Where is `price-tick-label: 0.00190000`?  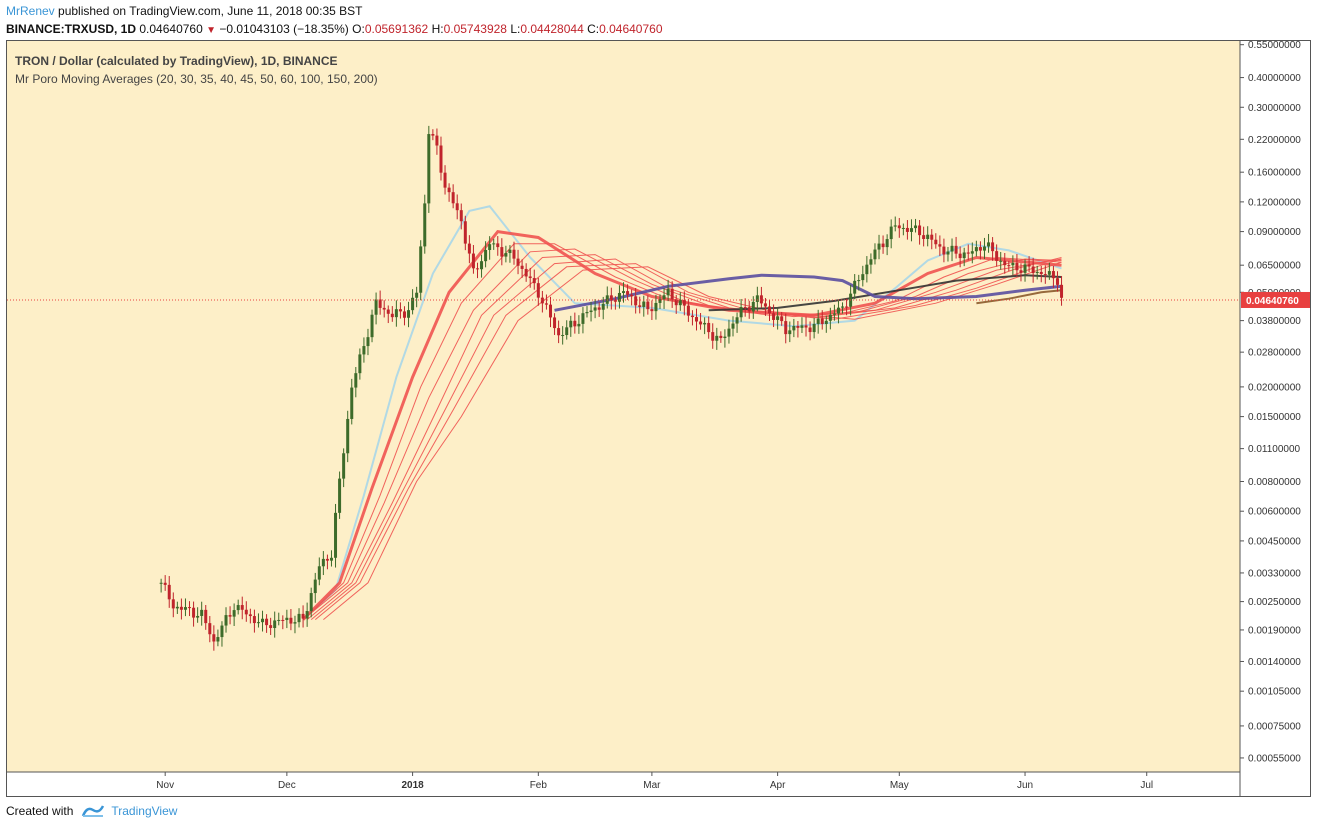 price-tick-label: 0.00190000 is located at coordinates (1274, 630).